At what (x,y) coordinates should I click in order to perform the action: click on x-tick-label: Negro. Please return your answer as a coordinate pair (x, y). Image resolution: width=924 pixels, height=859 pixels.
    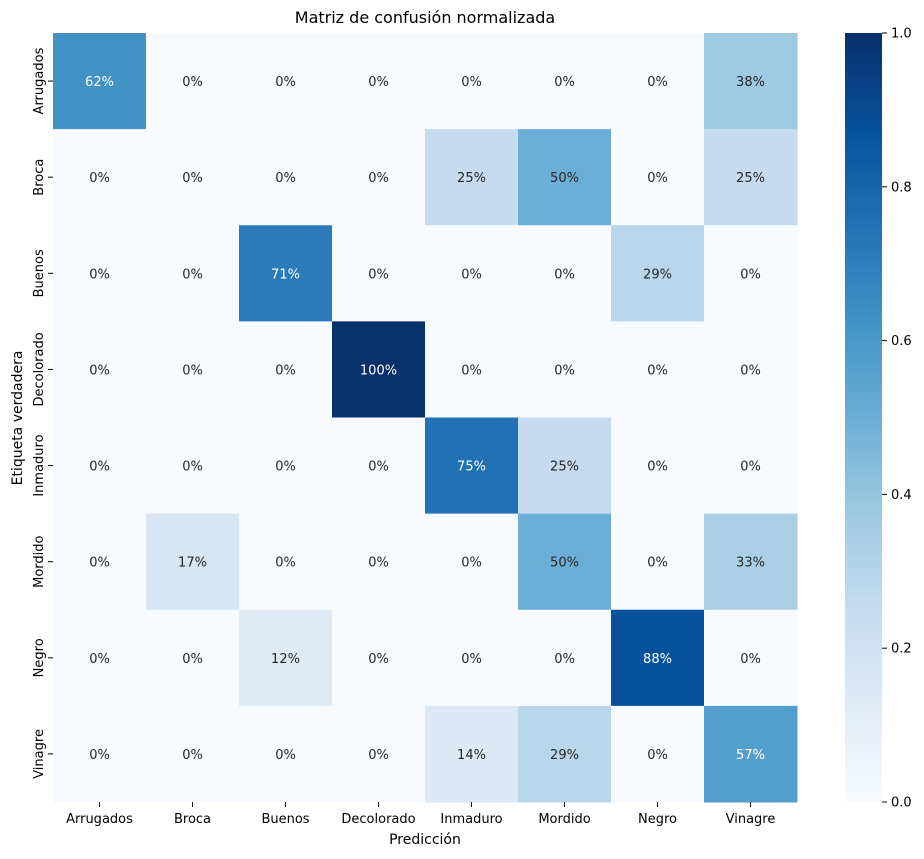
    Looking at the image, I should click on (657, 819).